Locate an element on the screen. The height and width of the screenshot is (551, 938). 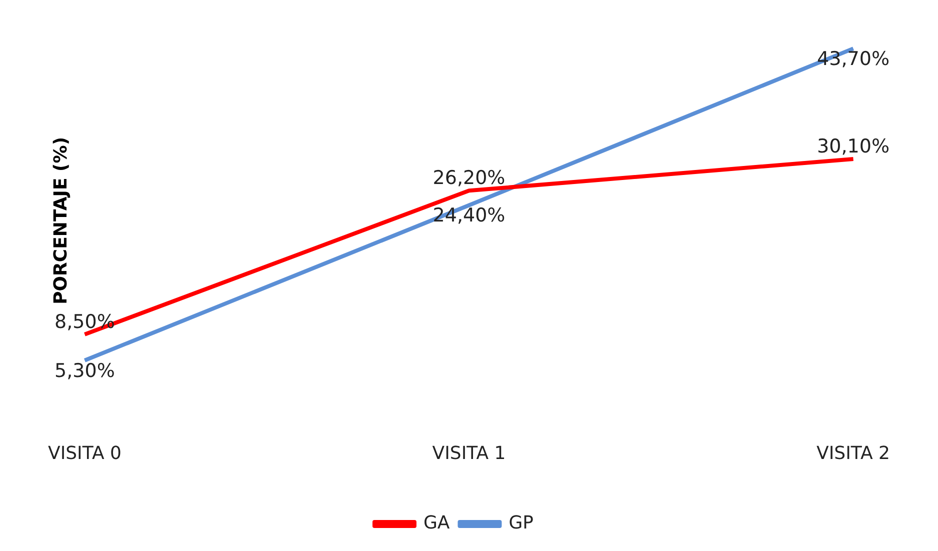
data-label: 26,20% is located at coordinates (469, 178).